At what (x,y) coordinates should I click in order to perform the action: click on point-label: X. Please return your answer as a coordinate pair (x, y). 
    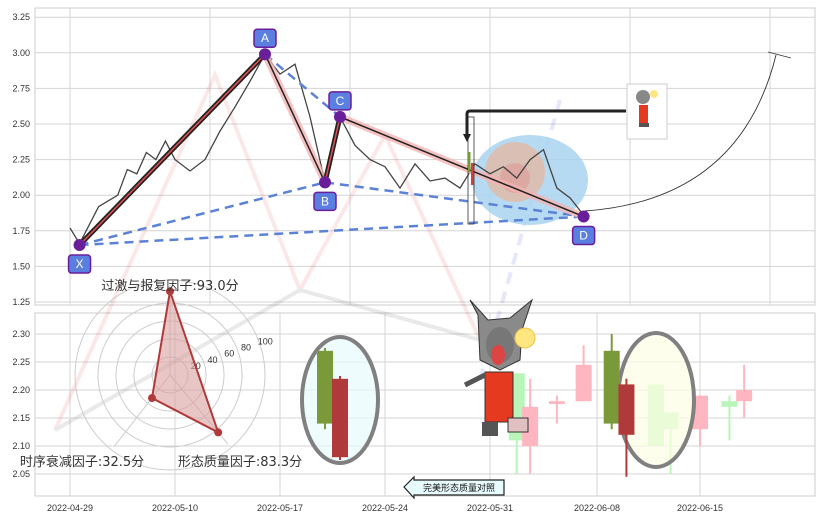
    Looking at the image, I should click on (80, 264).